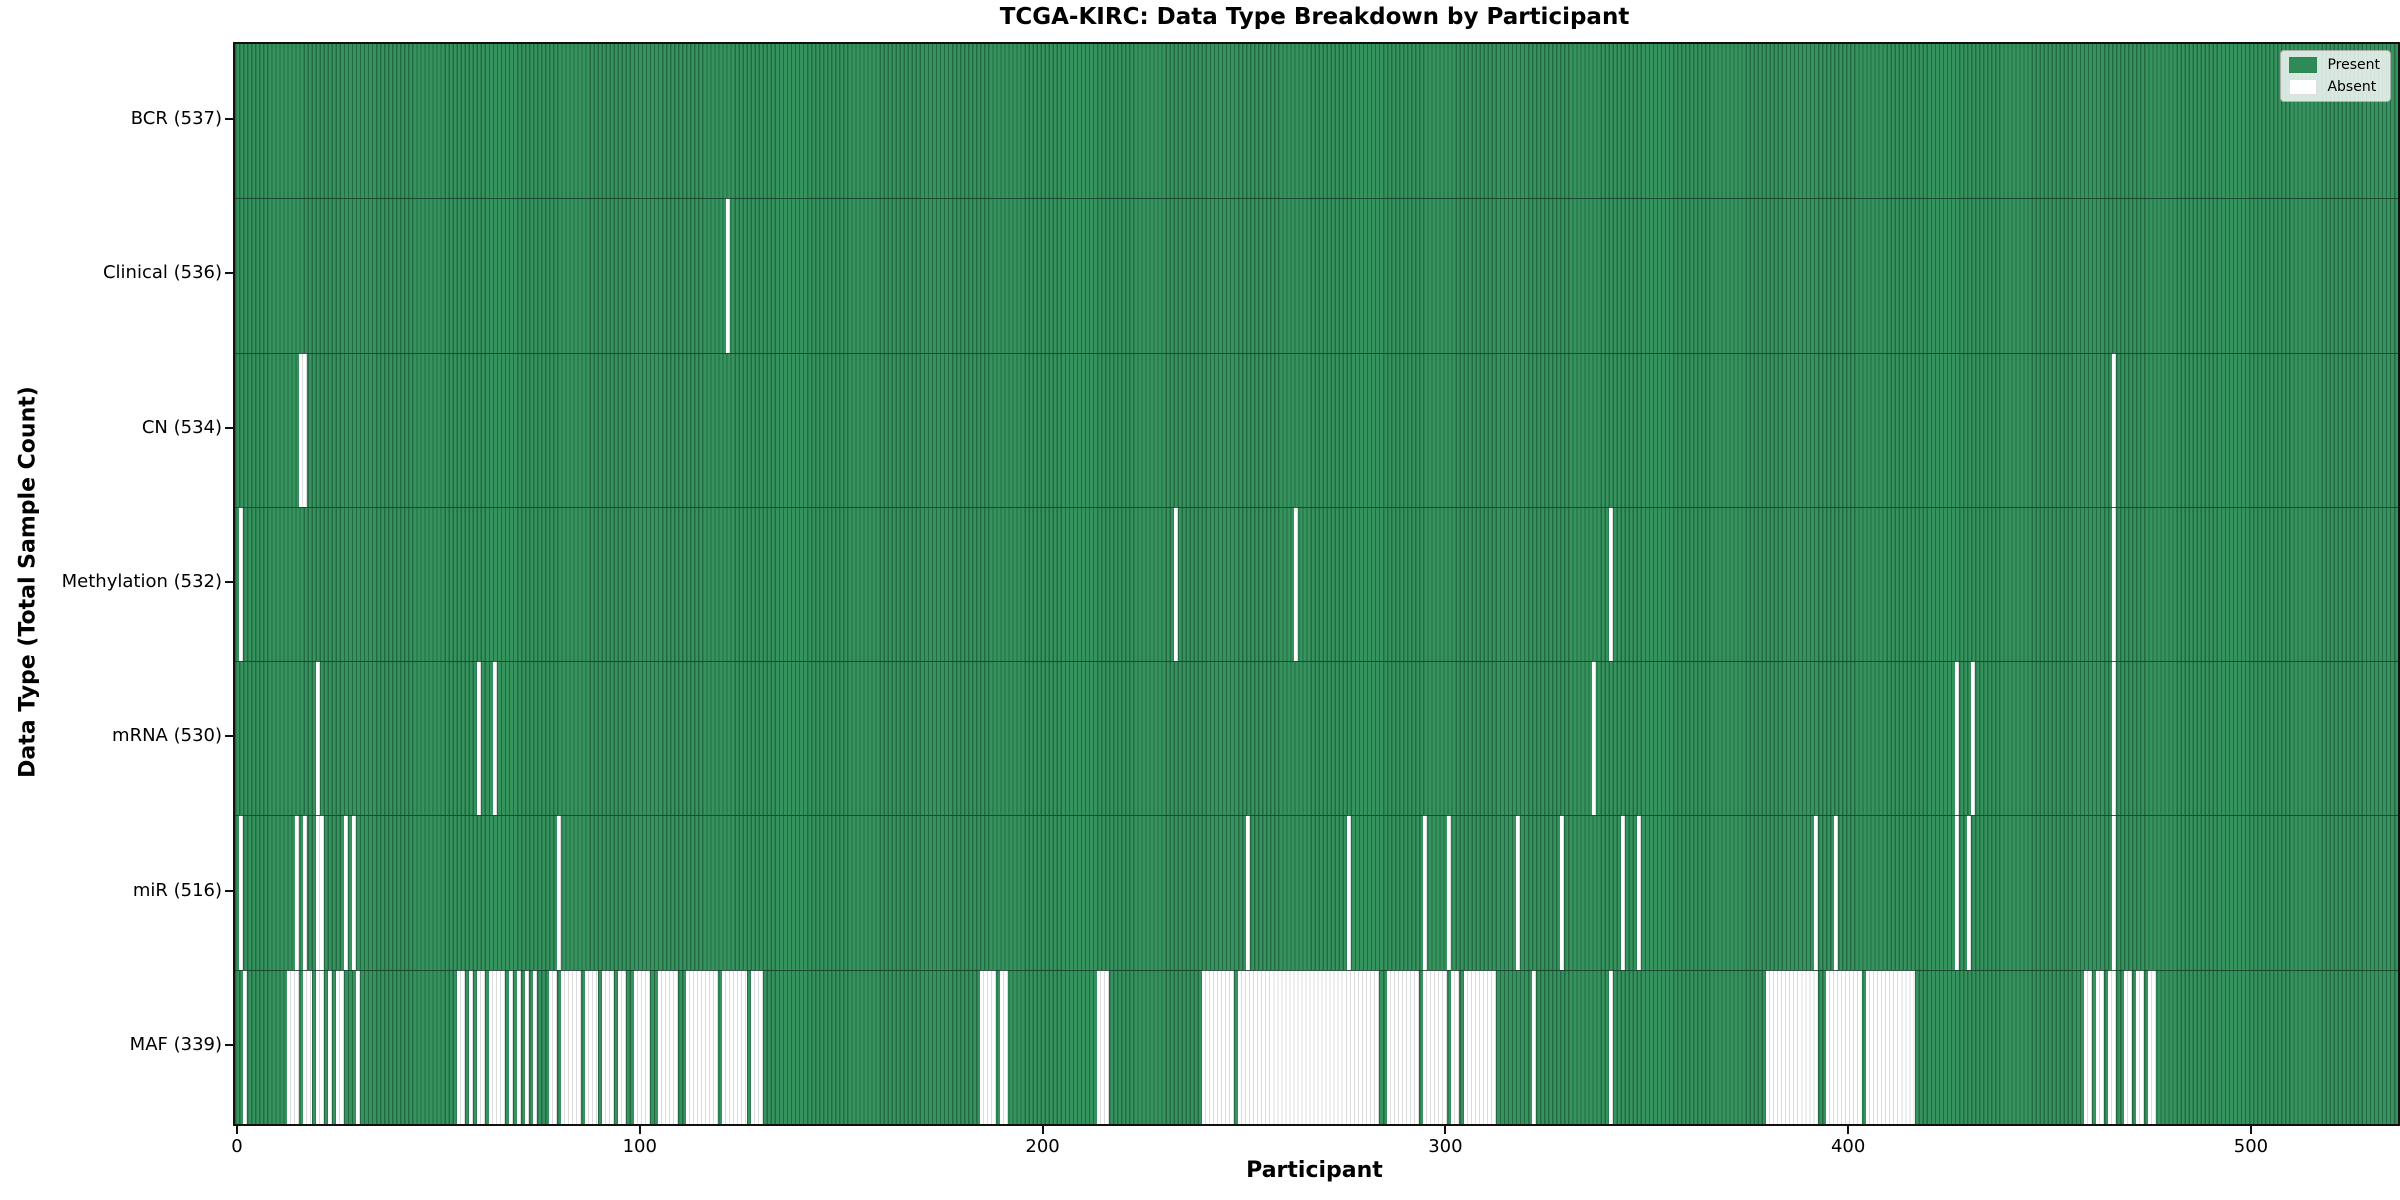 This screenshot has width=2400, height=1200. Describe the element at coordinates (1316, 892) in the screenshot. I see `row-band-mir` at that location.